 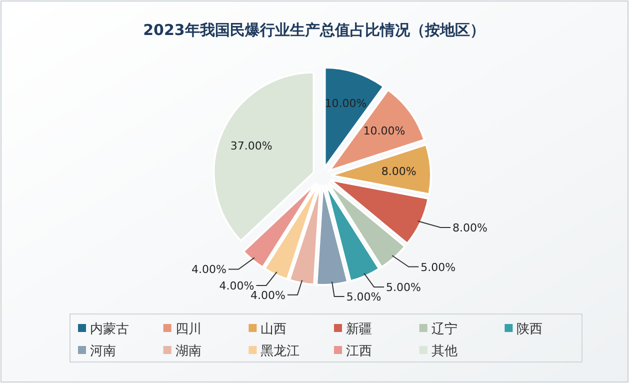 What do you see at coordinates (273, 329) in the screenshot?
I see `legend-label: 山西` at bounding box center [273, 329].